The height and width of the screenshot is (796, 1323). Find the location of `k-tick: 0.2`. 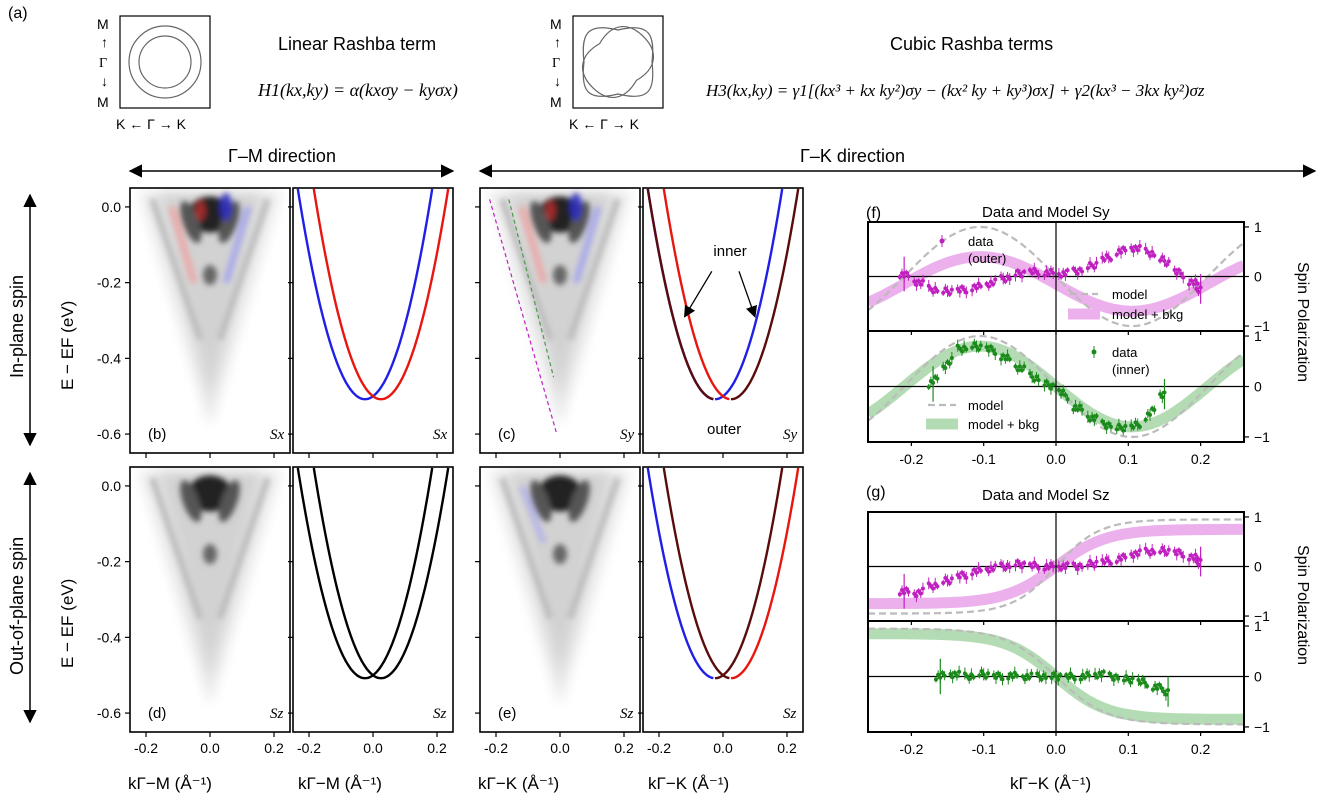

k-tick: 0.2 is located at coordinates (274, 748).